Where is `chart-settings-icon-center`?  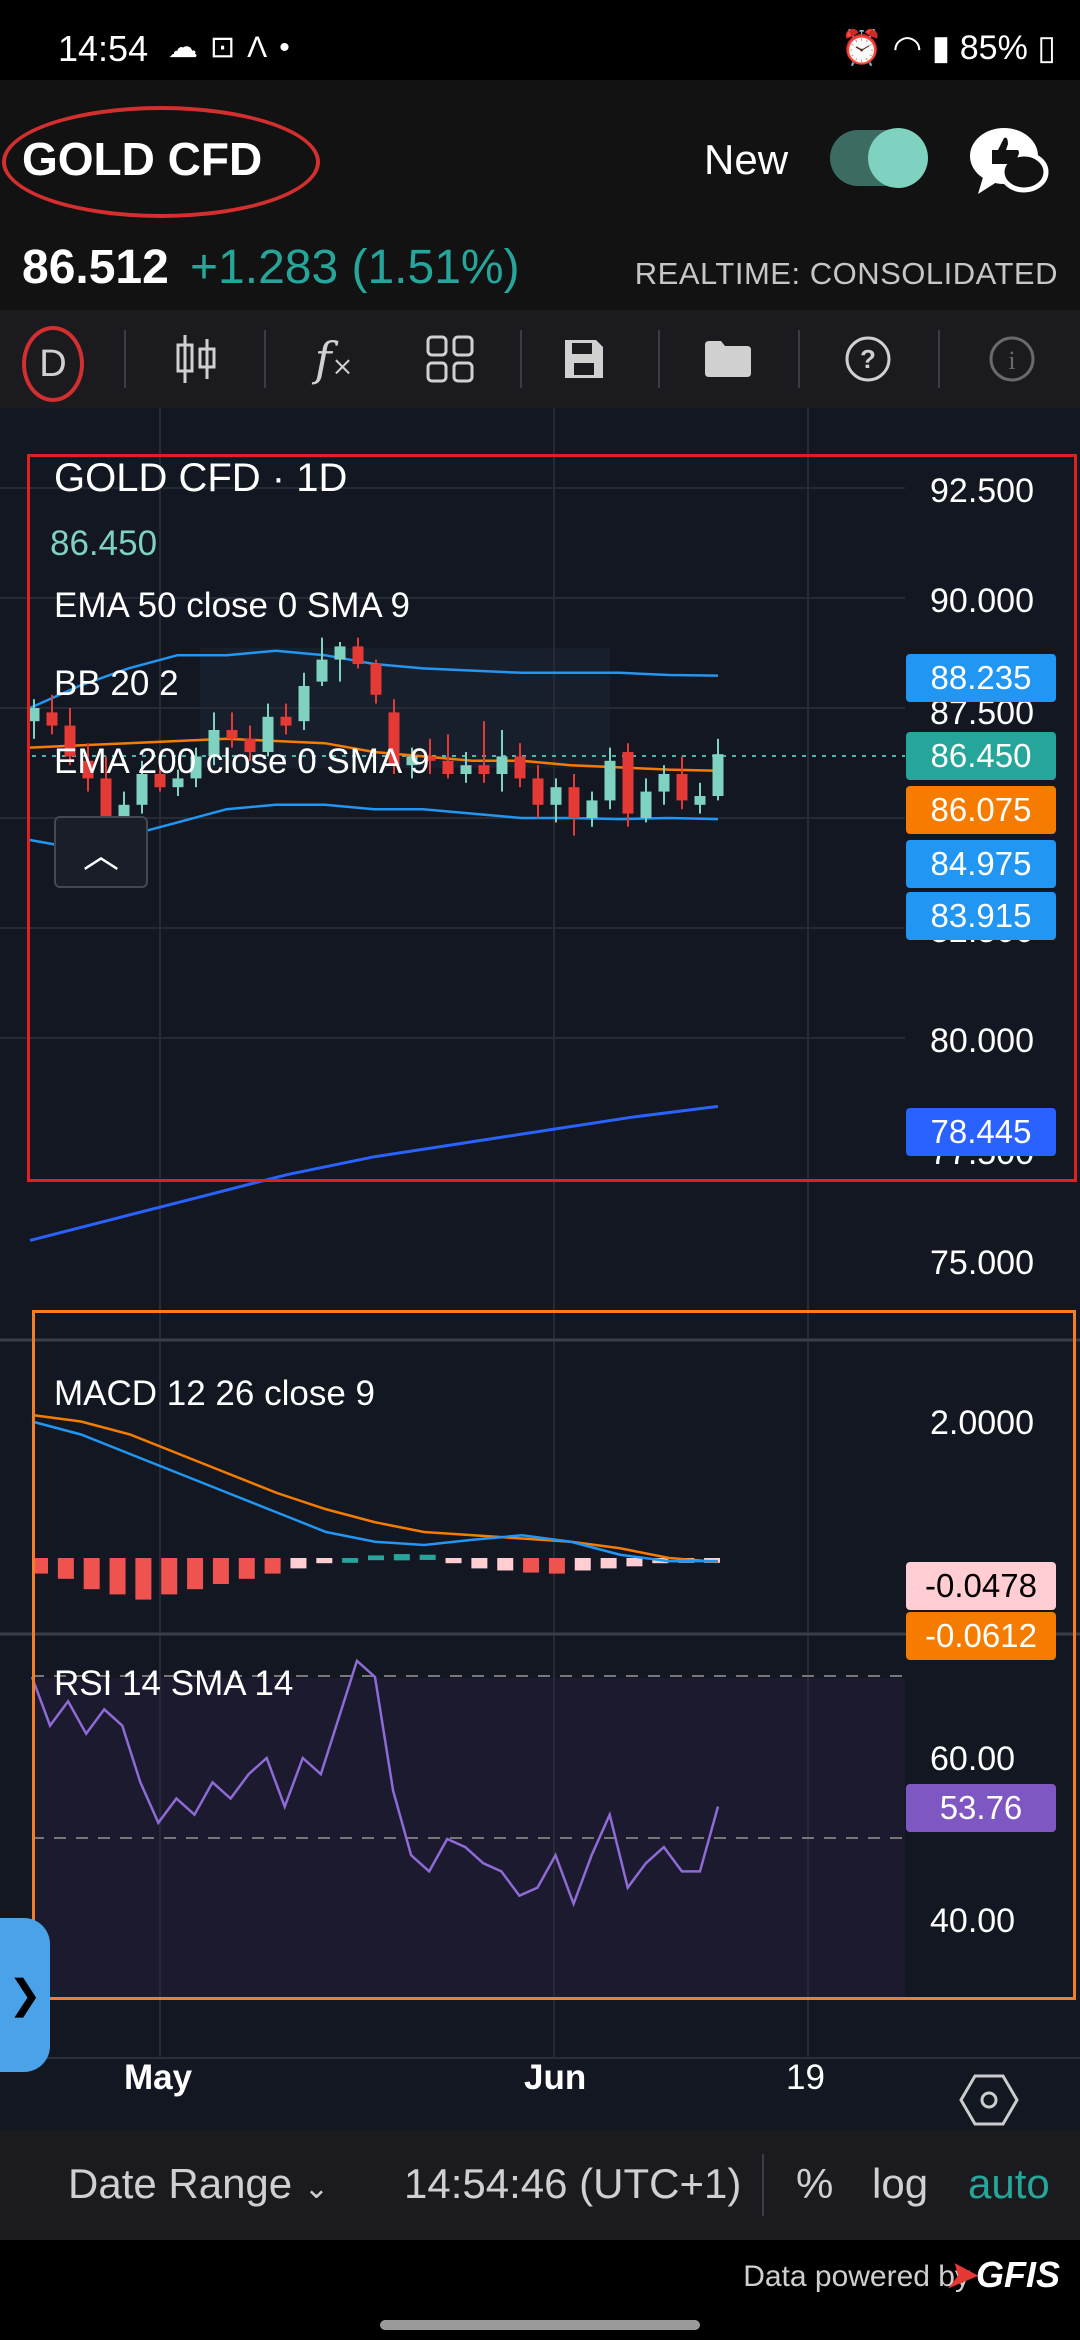
chart-settings-icon-center is located at coordinates (989, 2100).